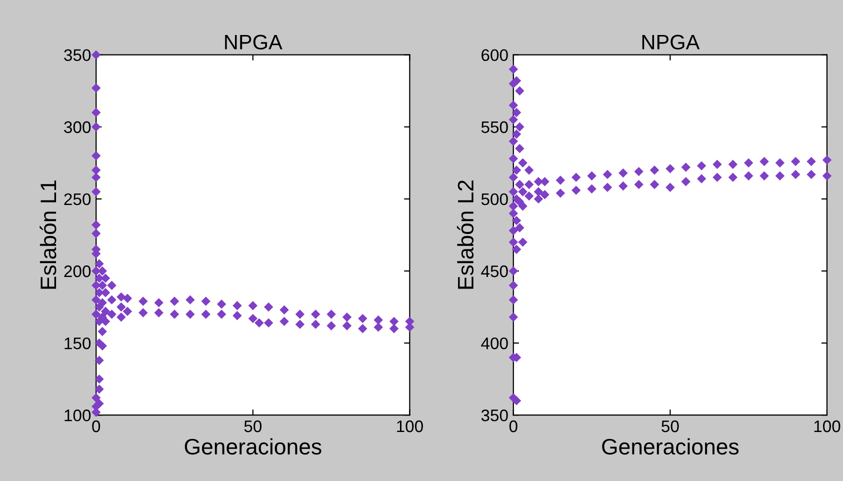  I want to click on y-tick-label: 250, so click(77, 199).